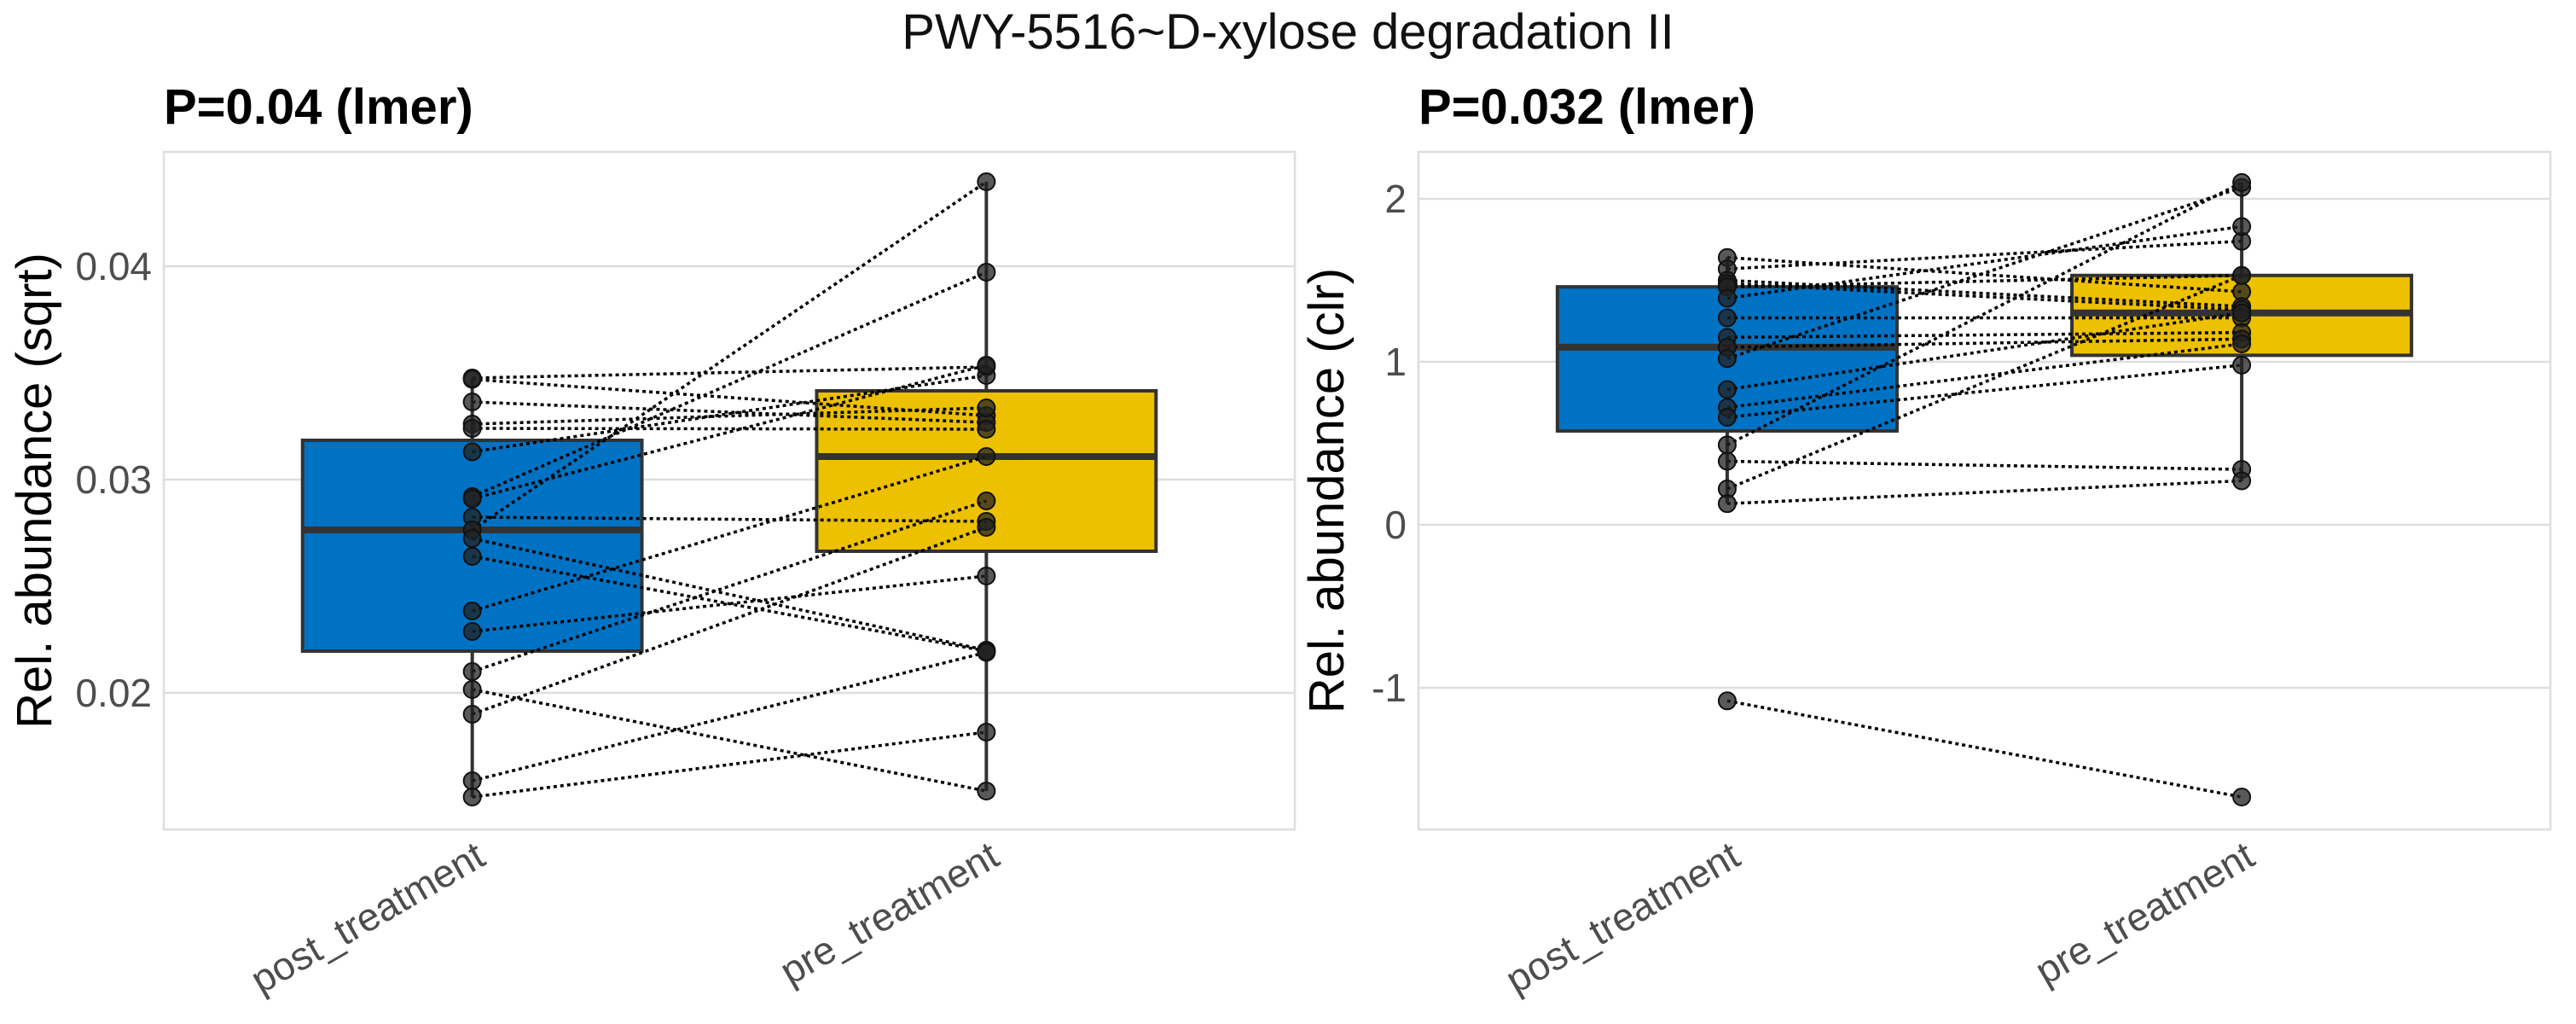 The image size is (2576, 1024). Describe the element at coordinates (1395, 525) in the screenshot. I see `y-tick-label: 0` at that location.